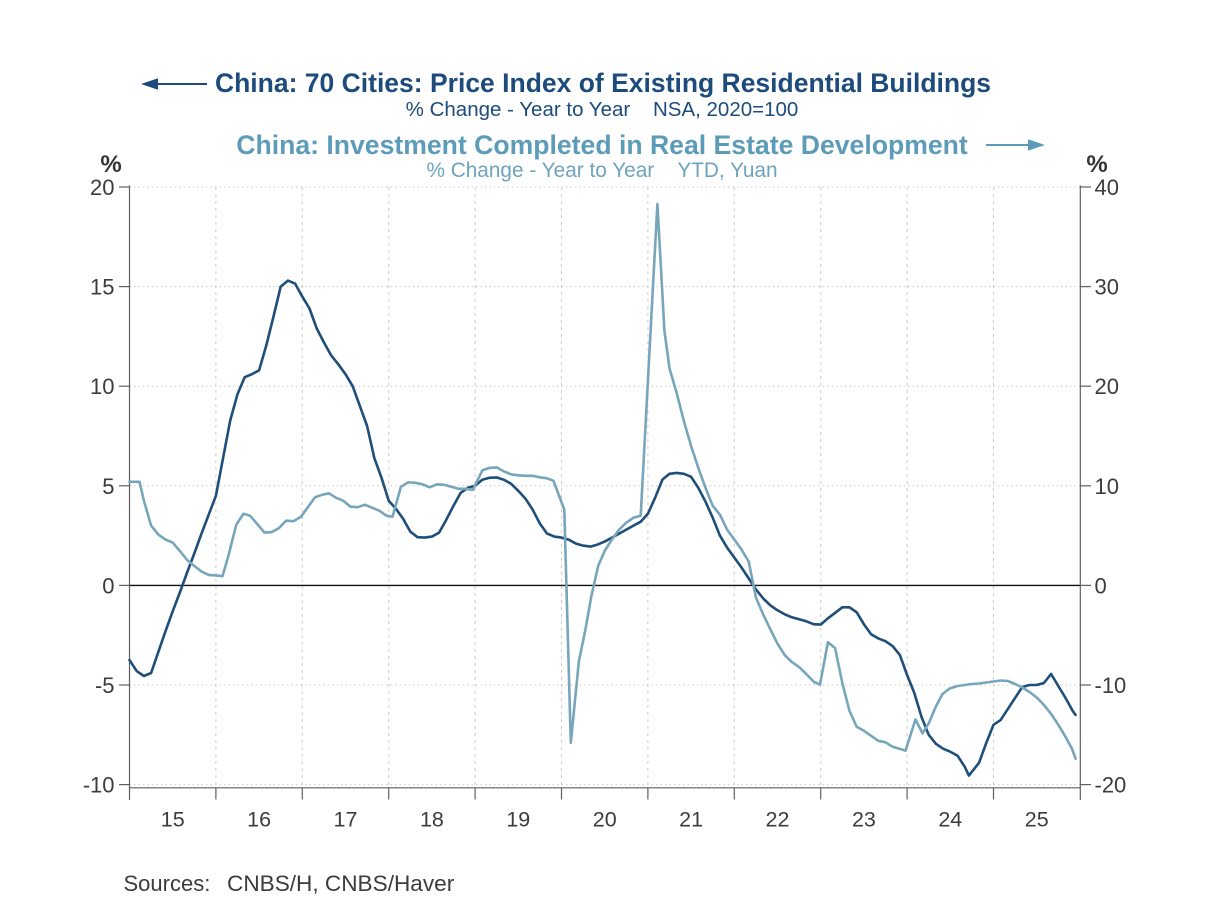 Image resolution: width=1208 pixels, height=911 pixels. What do you see at coordinates (864, 820) in the screenshot?
I see `svg-text: 23` at bounding box center [864, 820].